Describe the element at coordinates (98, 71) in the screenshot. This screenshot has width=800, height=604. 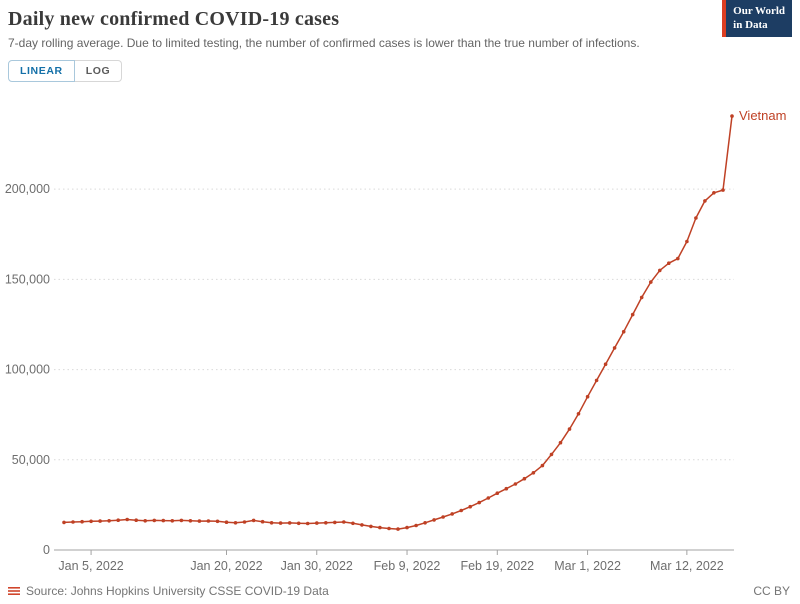
I see `log-button: LOG` at that location.